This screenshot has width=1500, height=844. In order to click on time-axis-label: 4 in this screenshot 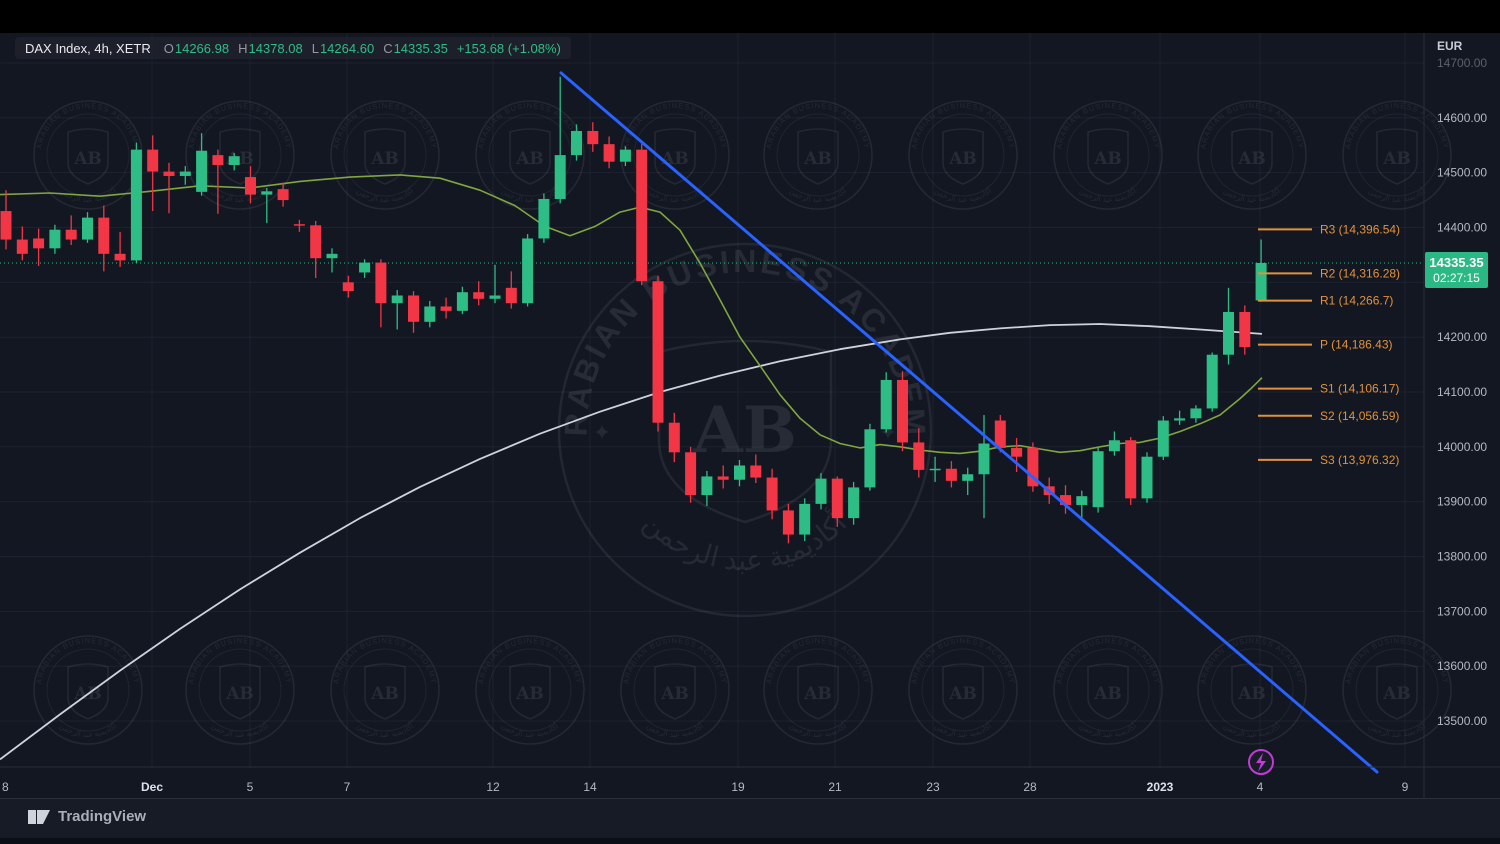, I will do `click(1260, 787)`.